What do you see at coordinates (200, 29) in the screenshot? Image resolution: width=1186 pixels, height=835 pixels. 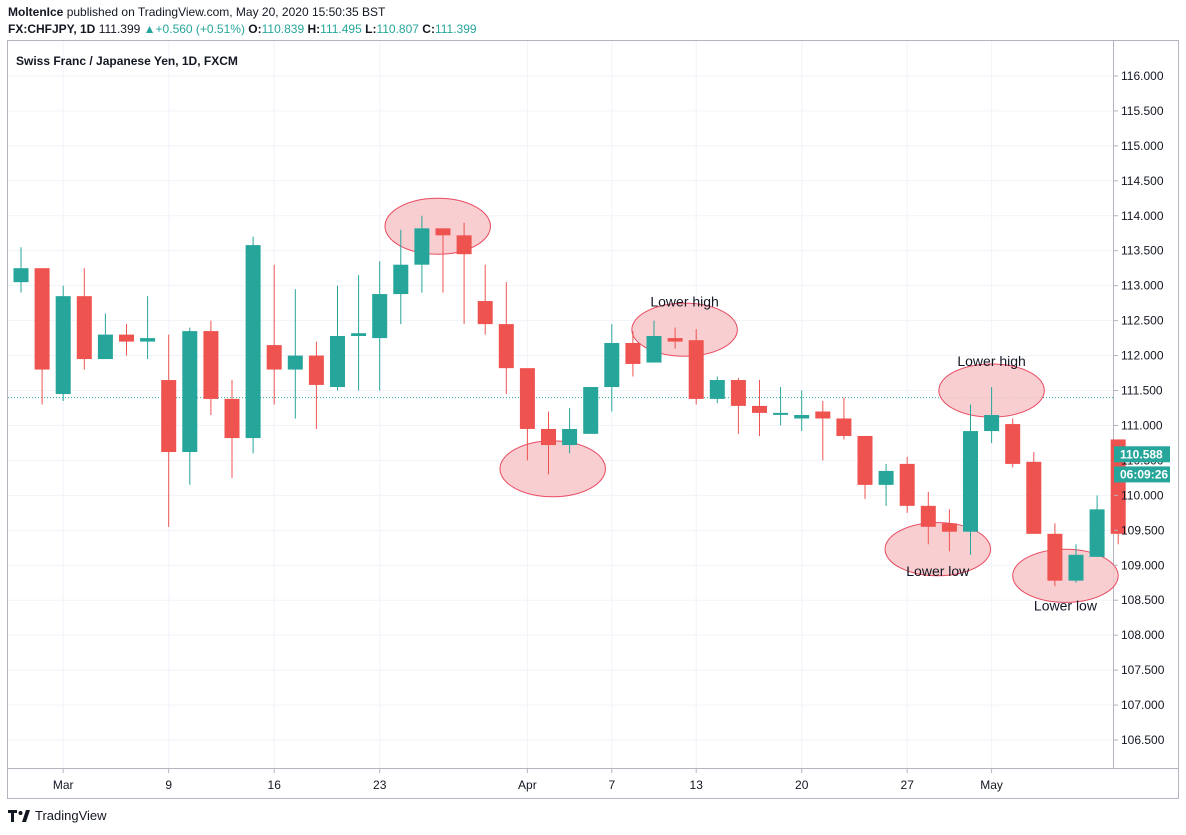 I see `change-text: +0.560 (+0.51%)` at bounding box center [200, 29].